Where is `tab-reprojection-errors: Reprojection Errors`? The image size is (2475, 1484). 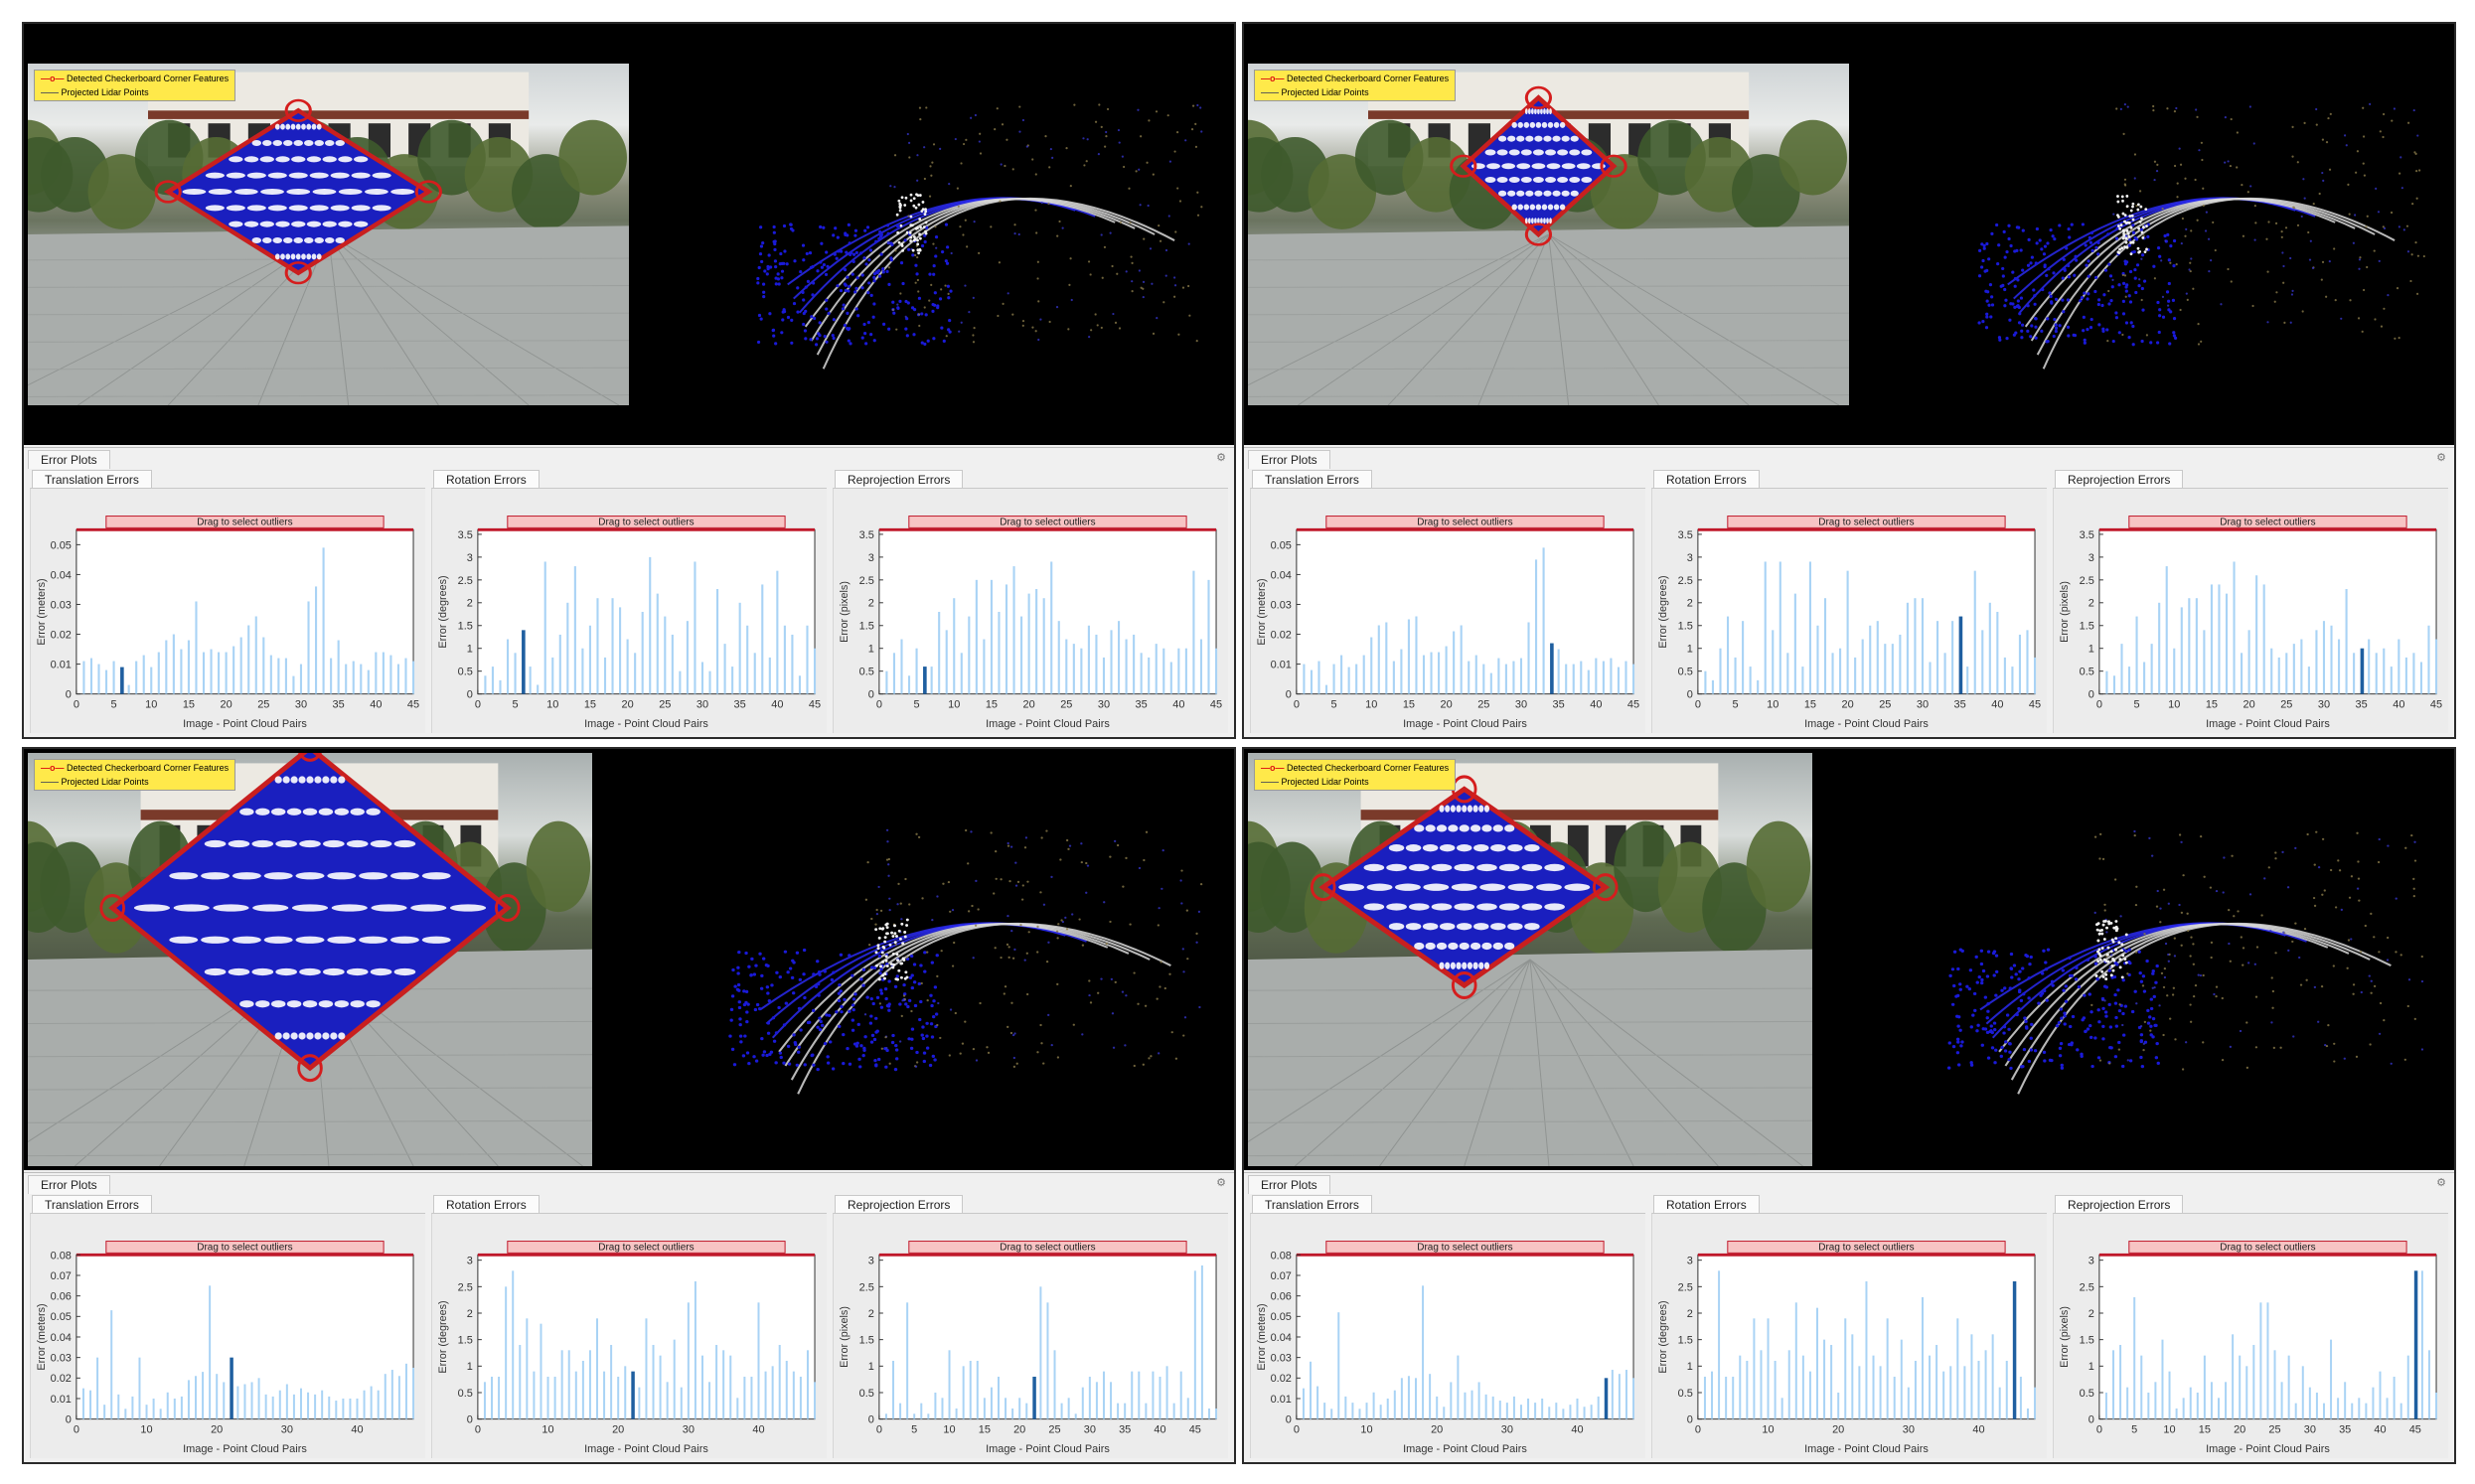 tab-reprojection-errors: Reprojection Errors is located at coordinates (2120, 1204).